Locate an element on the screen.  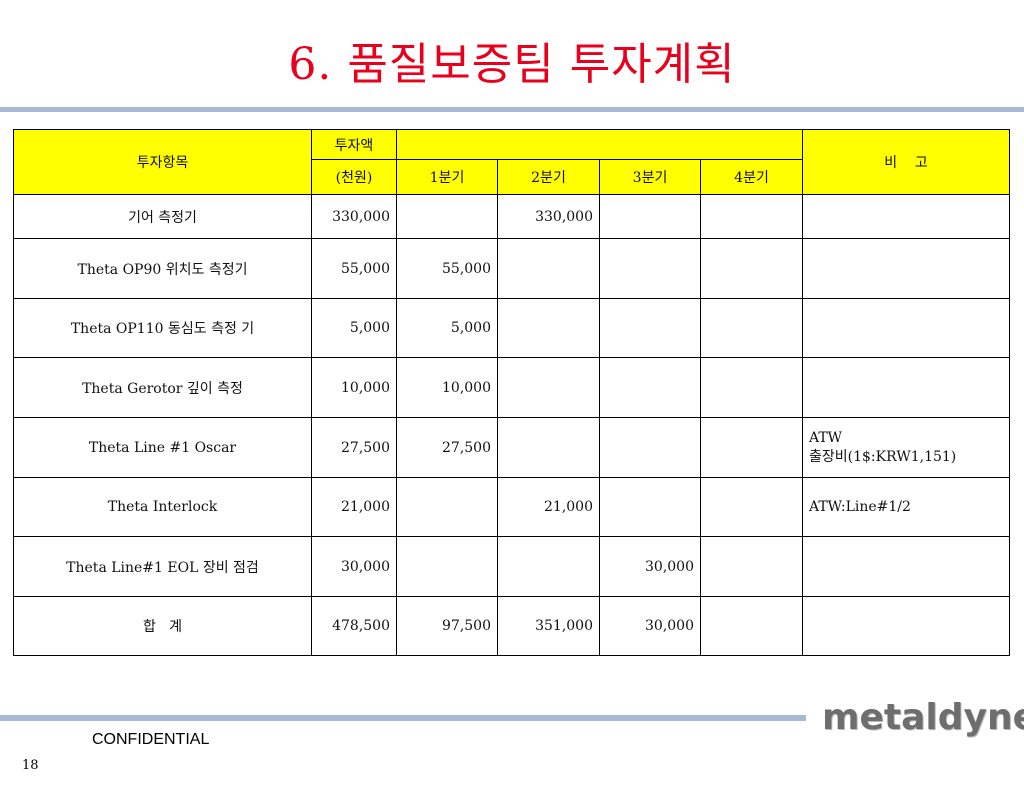
header-q2: 2분기 is located at coordinates (548, 177).